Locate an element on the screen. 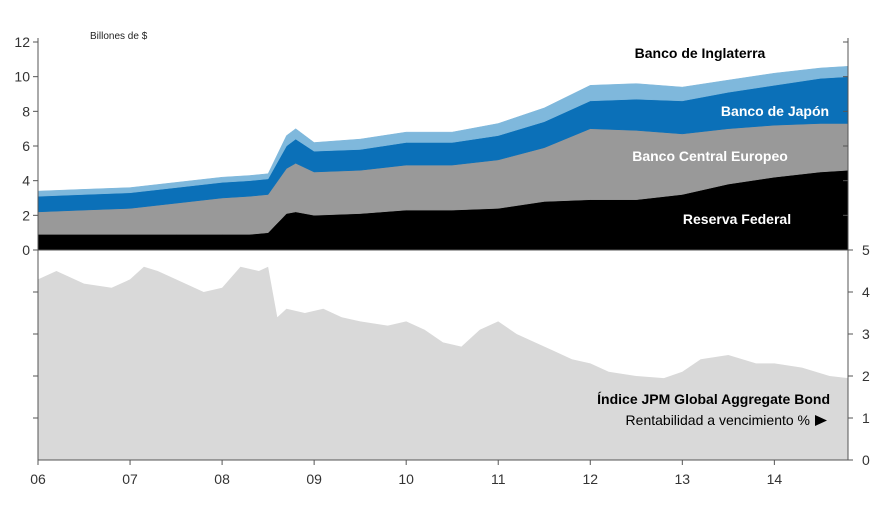 Image resolution: width=880 pixels, height=505 pixels. left-tick-label: 8 is located at coordinates (26, 111).